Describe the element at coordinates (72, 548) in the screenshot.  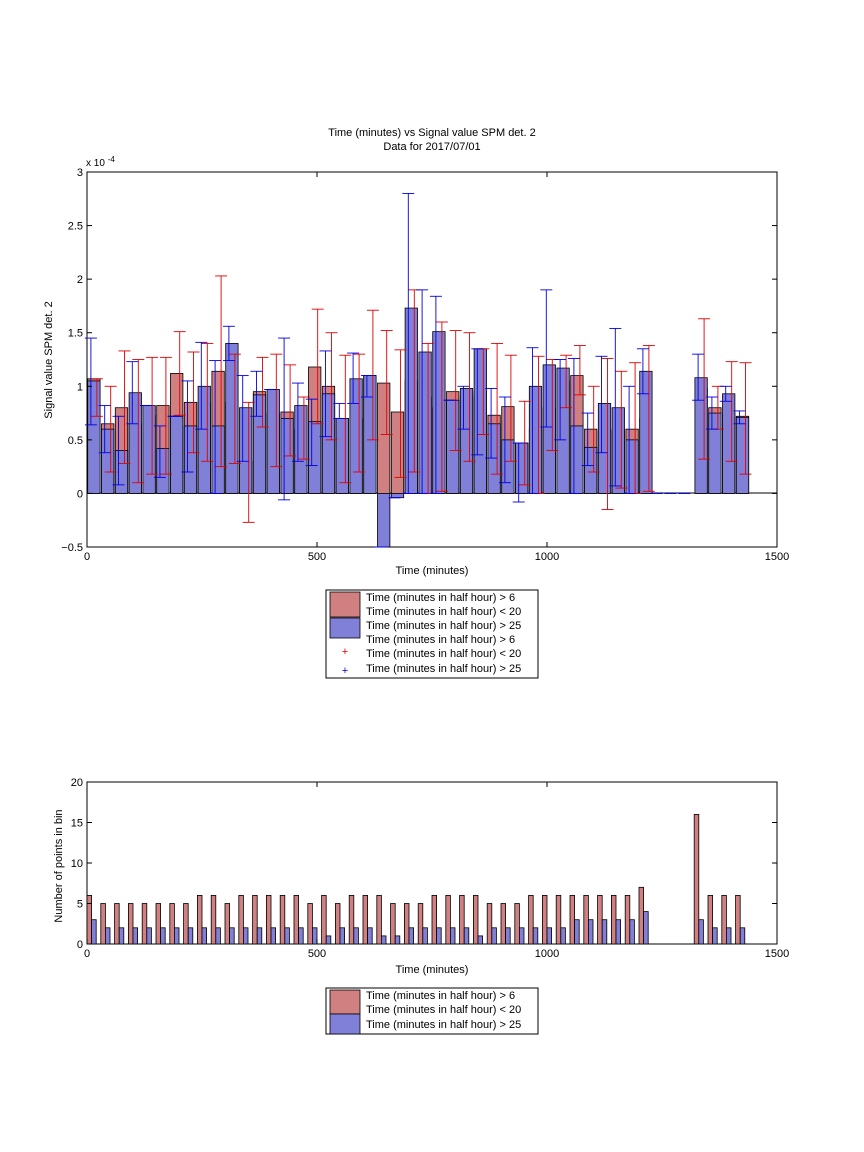
I see `y-tick-label-top: −0.5` at that location.